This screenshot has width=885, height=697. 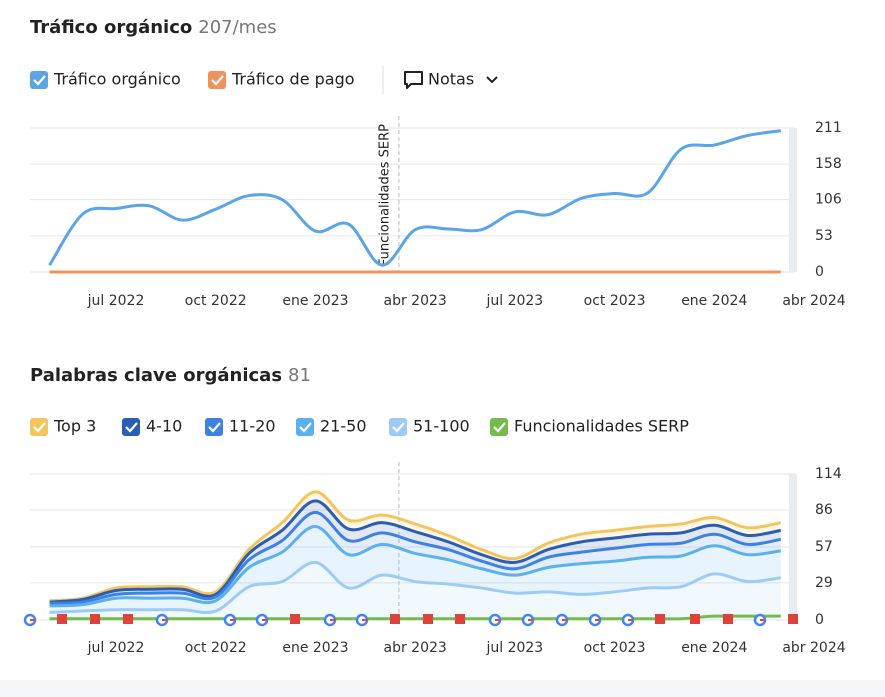 I want to click on legend-label: 21-50, so click(x=343, y=426).